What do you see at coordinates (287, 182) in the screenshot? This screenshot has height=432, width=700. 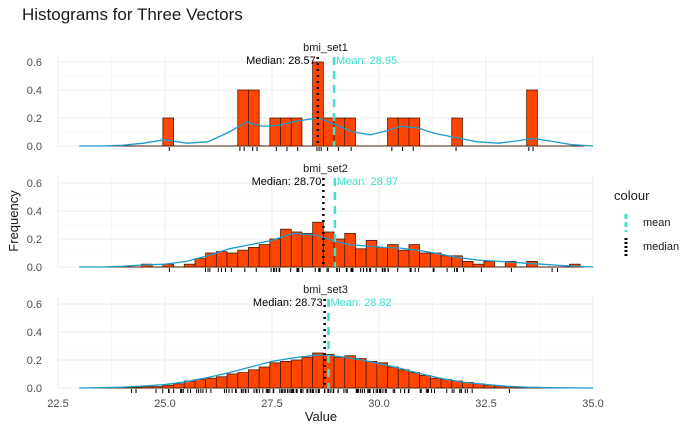 I see `median-annotation: Median: 28.70` at bounding box center [287, 182].